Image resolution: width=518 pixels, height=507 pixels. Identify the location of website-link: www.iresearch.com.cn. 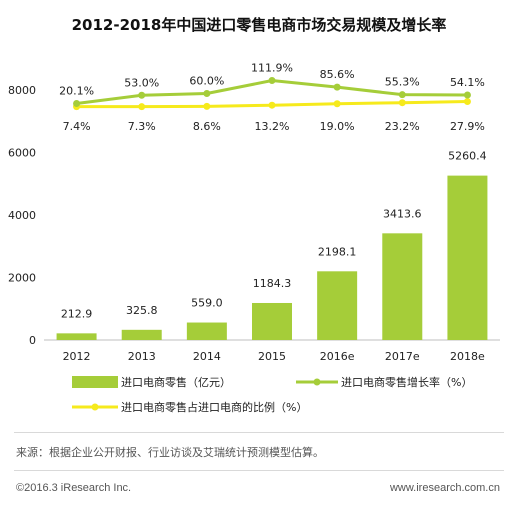
(444, 488).